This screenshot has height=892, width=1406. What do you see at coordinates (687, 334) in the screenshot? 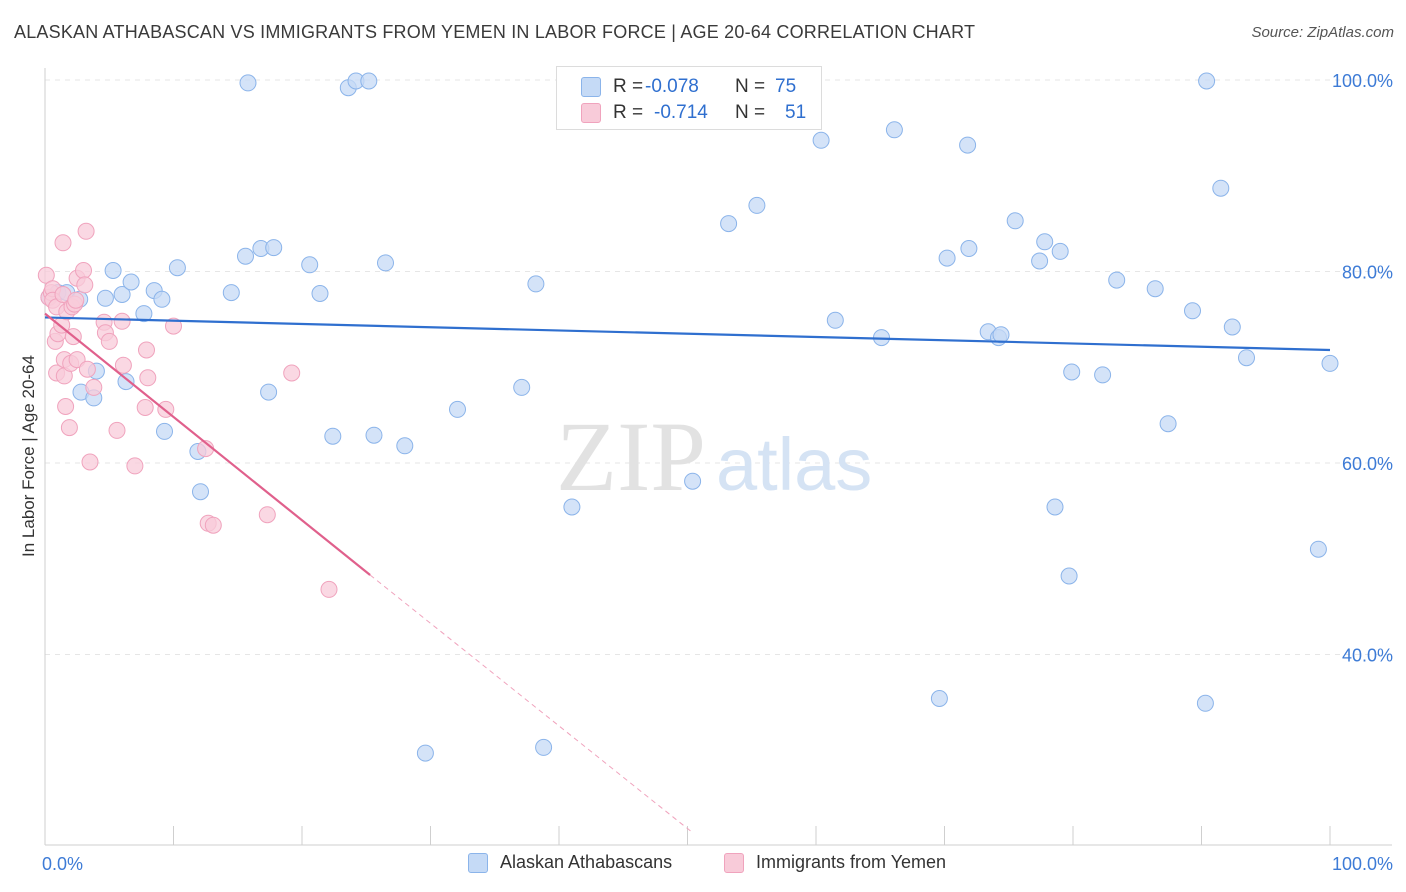
I see `athabascan-trendline` at bounding box center [687, 334].